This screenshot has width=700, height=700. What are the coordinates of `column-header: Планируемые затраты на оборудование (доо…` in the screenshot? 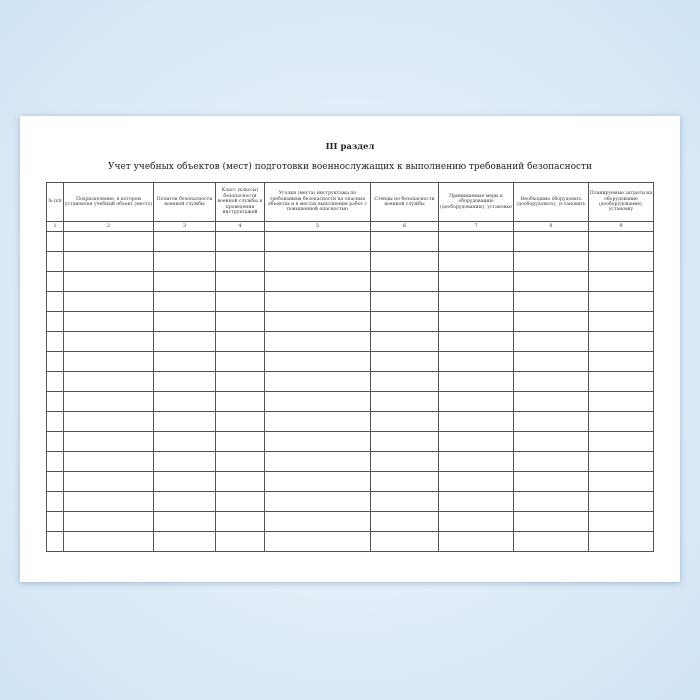 It's located at (621, 202).